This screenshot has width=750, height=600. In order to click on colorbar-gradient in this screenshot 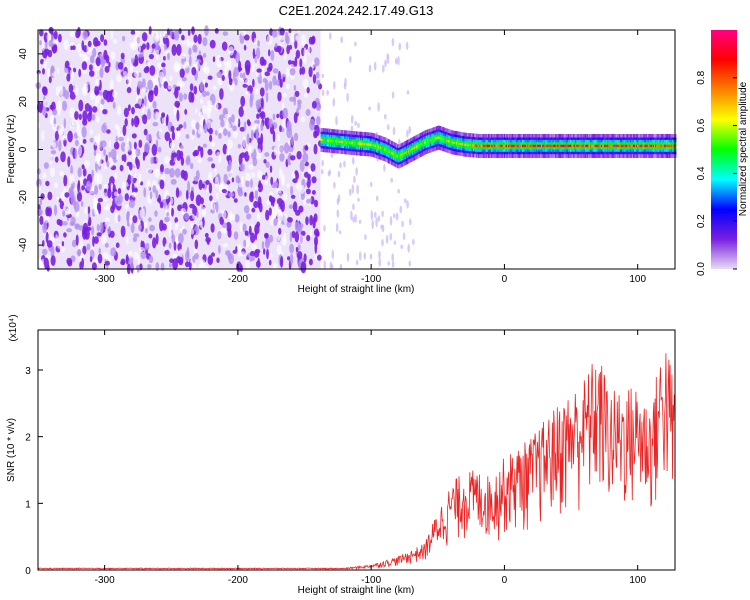, I will do `click(724, 149)`.